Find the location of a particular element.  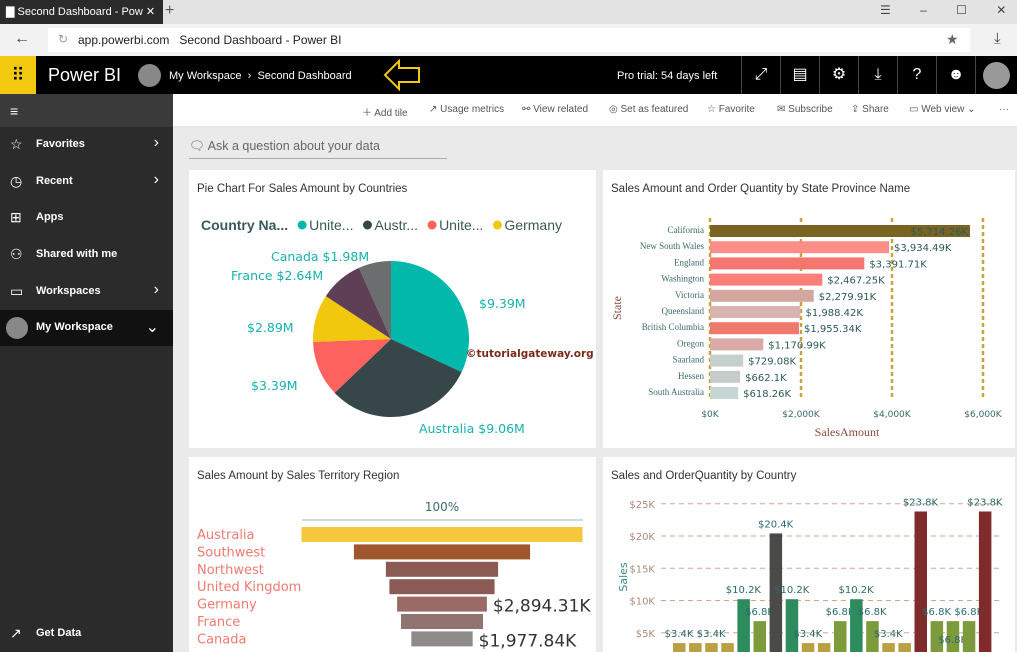

sidebar-item-workspaces: ▭ Workspaces › is located at coordinates (86, 292).